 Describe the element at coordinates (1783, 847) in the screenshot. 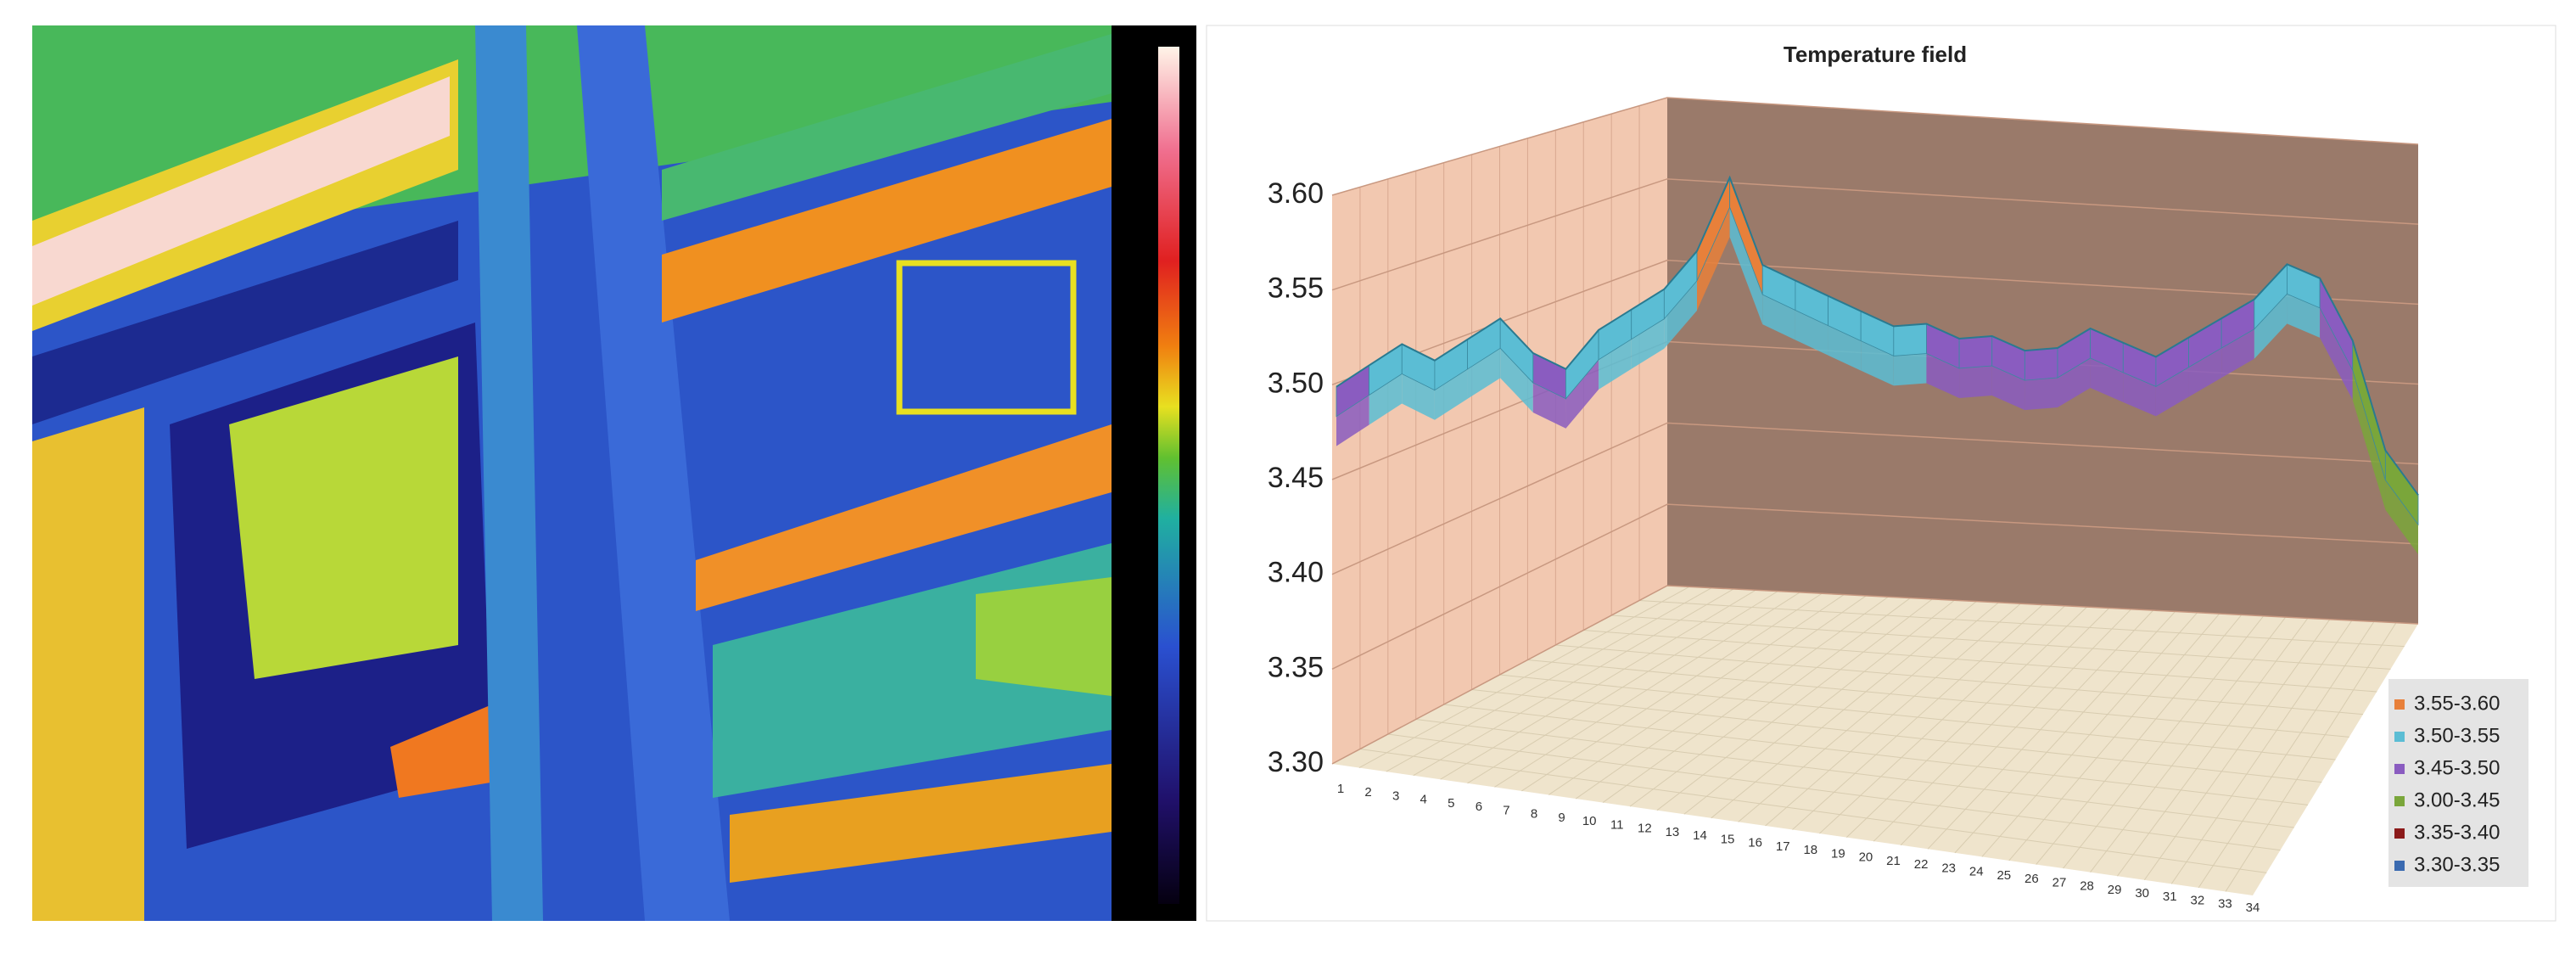

I see `x-tick-label: 17` at that location.